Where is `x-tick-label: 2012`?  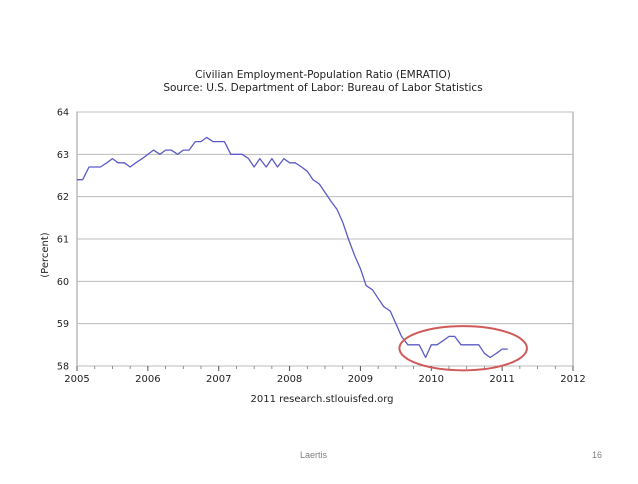 x-tick-label: 2012 is located at coordinates (572, 379).